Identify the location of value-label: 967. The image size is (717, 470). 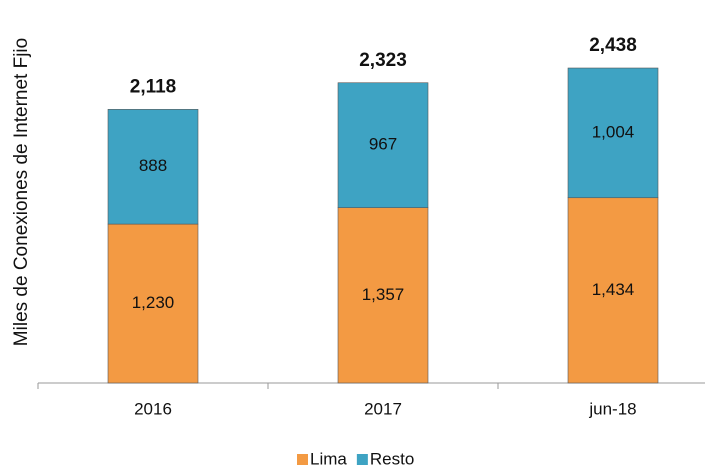
(383, 144).